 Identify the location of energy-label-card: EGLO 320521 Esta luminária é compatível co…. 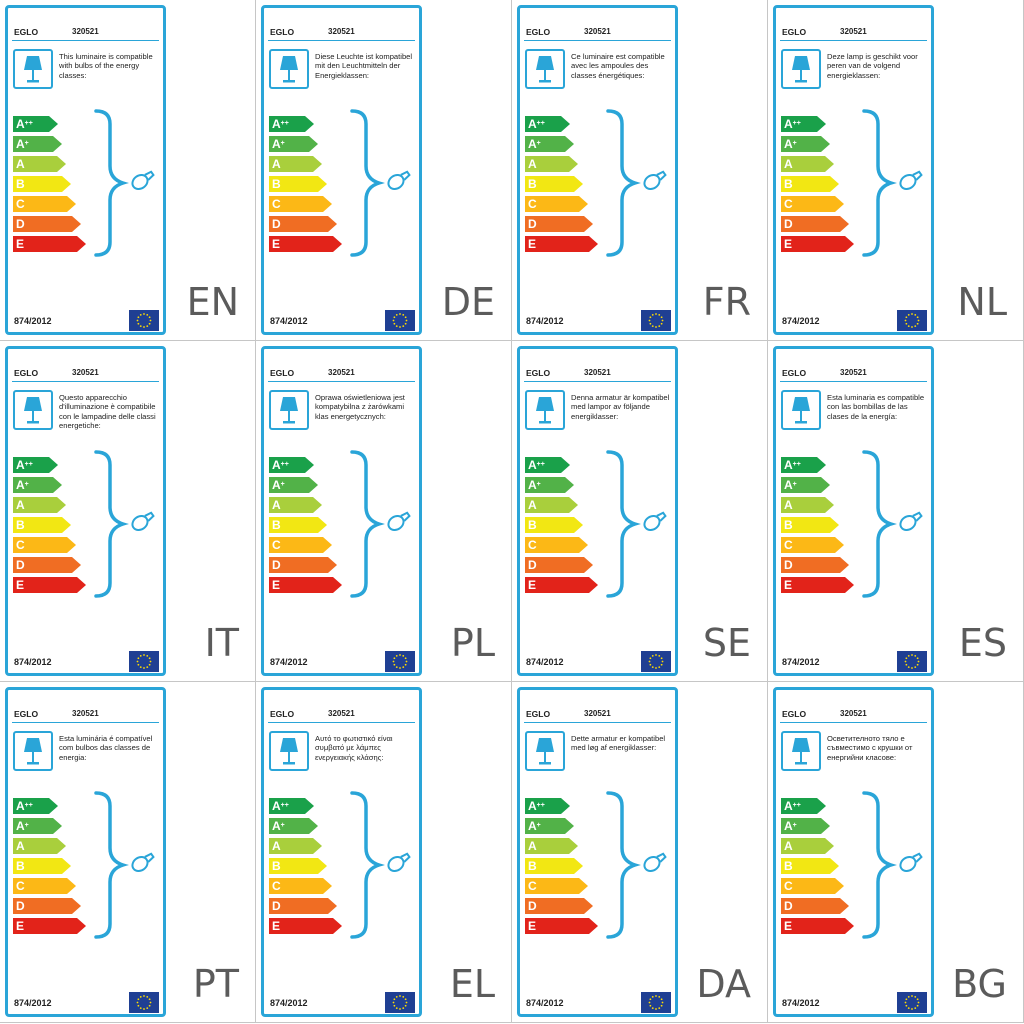
(85, 852).